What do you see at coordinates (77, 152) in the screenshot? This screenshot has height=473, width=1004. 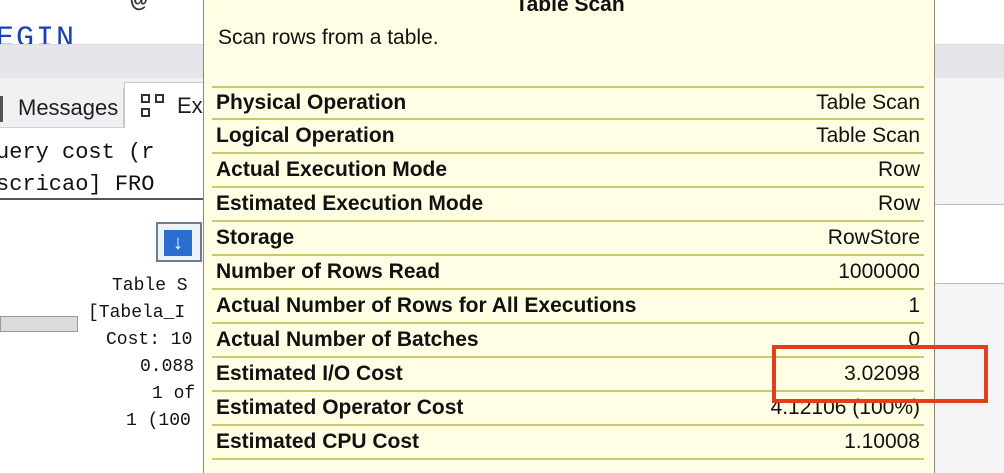 I see `query-cost-line: uery cost (r` at bounding box center [77, 152].